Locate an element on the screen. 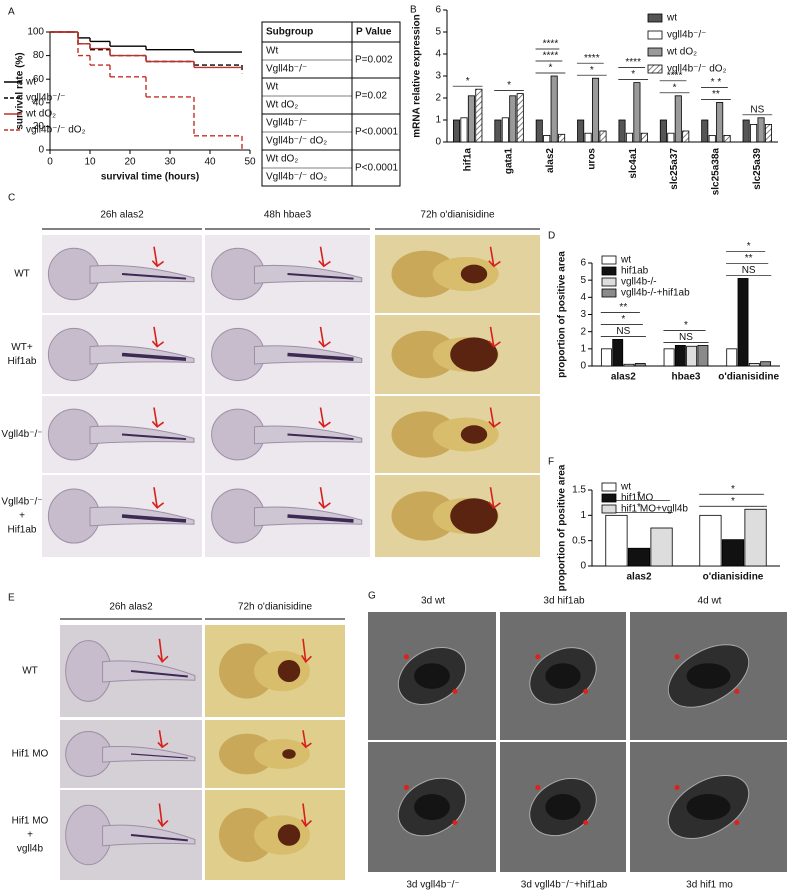 This screenshot has height=896, width=789. legend-label: wt dO₂ is located at coordinates (40, 114).